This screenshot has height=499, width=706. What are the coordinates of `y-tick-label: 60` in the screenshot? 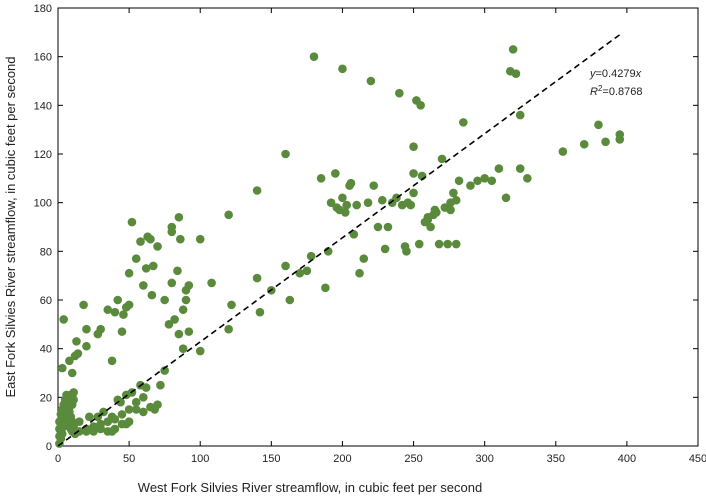 It's located at (46, 301).